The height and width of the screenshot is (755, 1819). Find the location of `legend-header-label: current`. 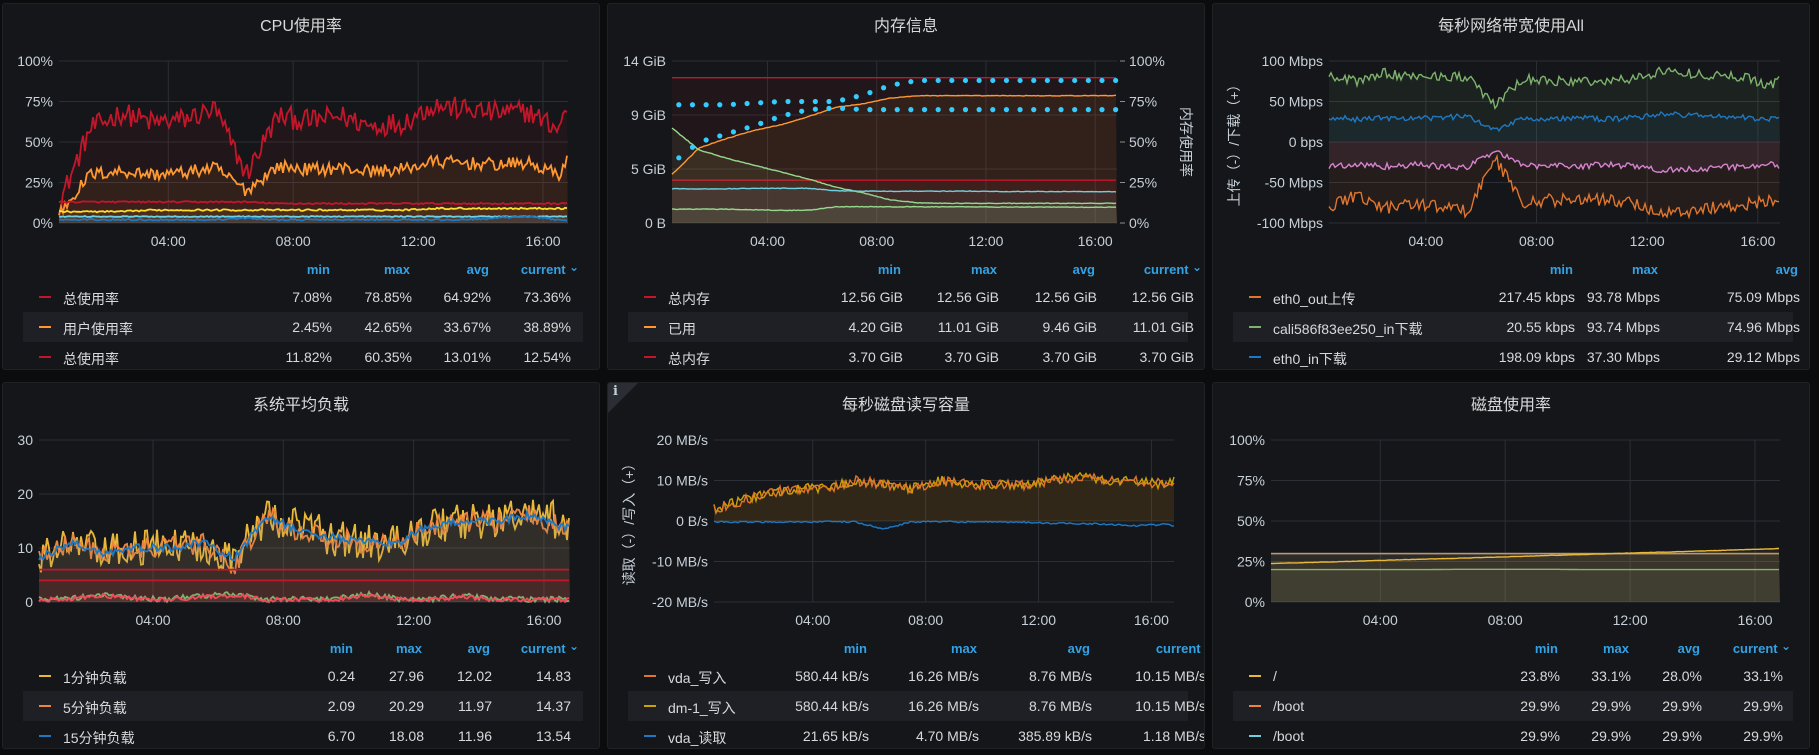

legend-header-label: current is located at coordinates (1166, 269).